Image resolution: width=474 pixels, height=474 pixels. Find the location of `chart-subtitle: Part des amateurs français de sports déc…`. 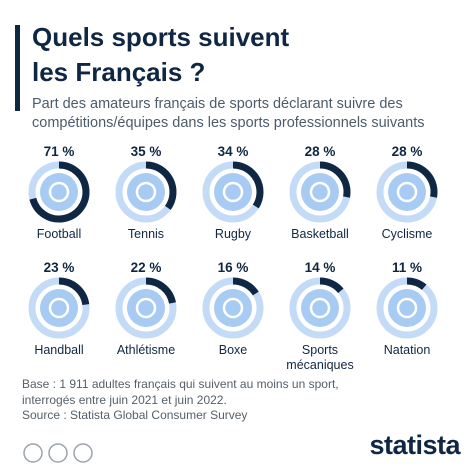

chart-subtitle: Part des amateurs français de sports déc… is located at coordinates (228, 113).